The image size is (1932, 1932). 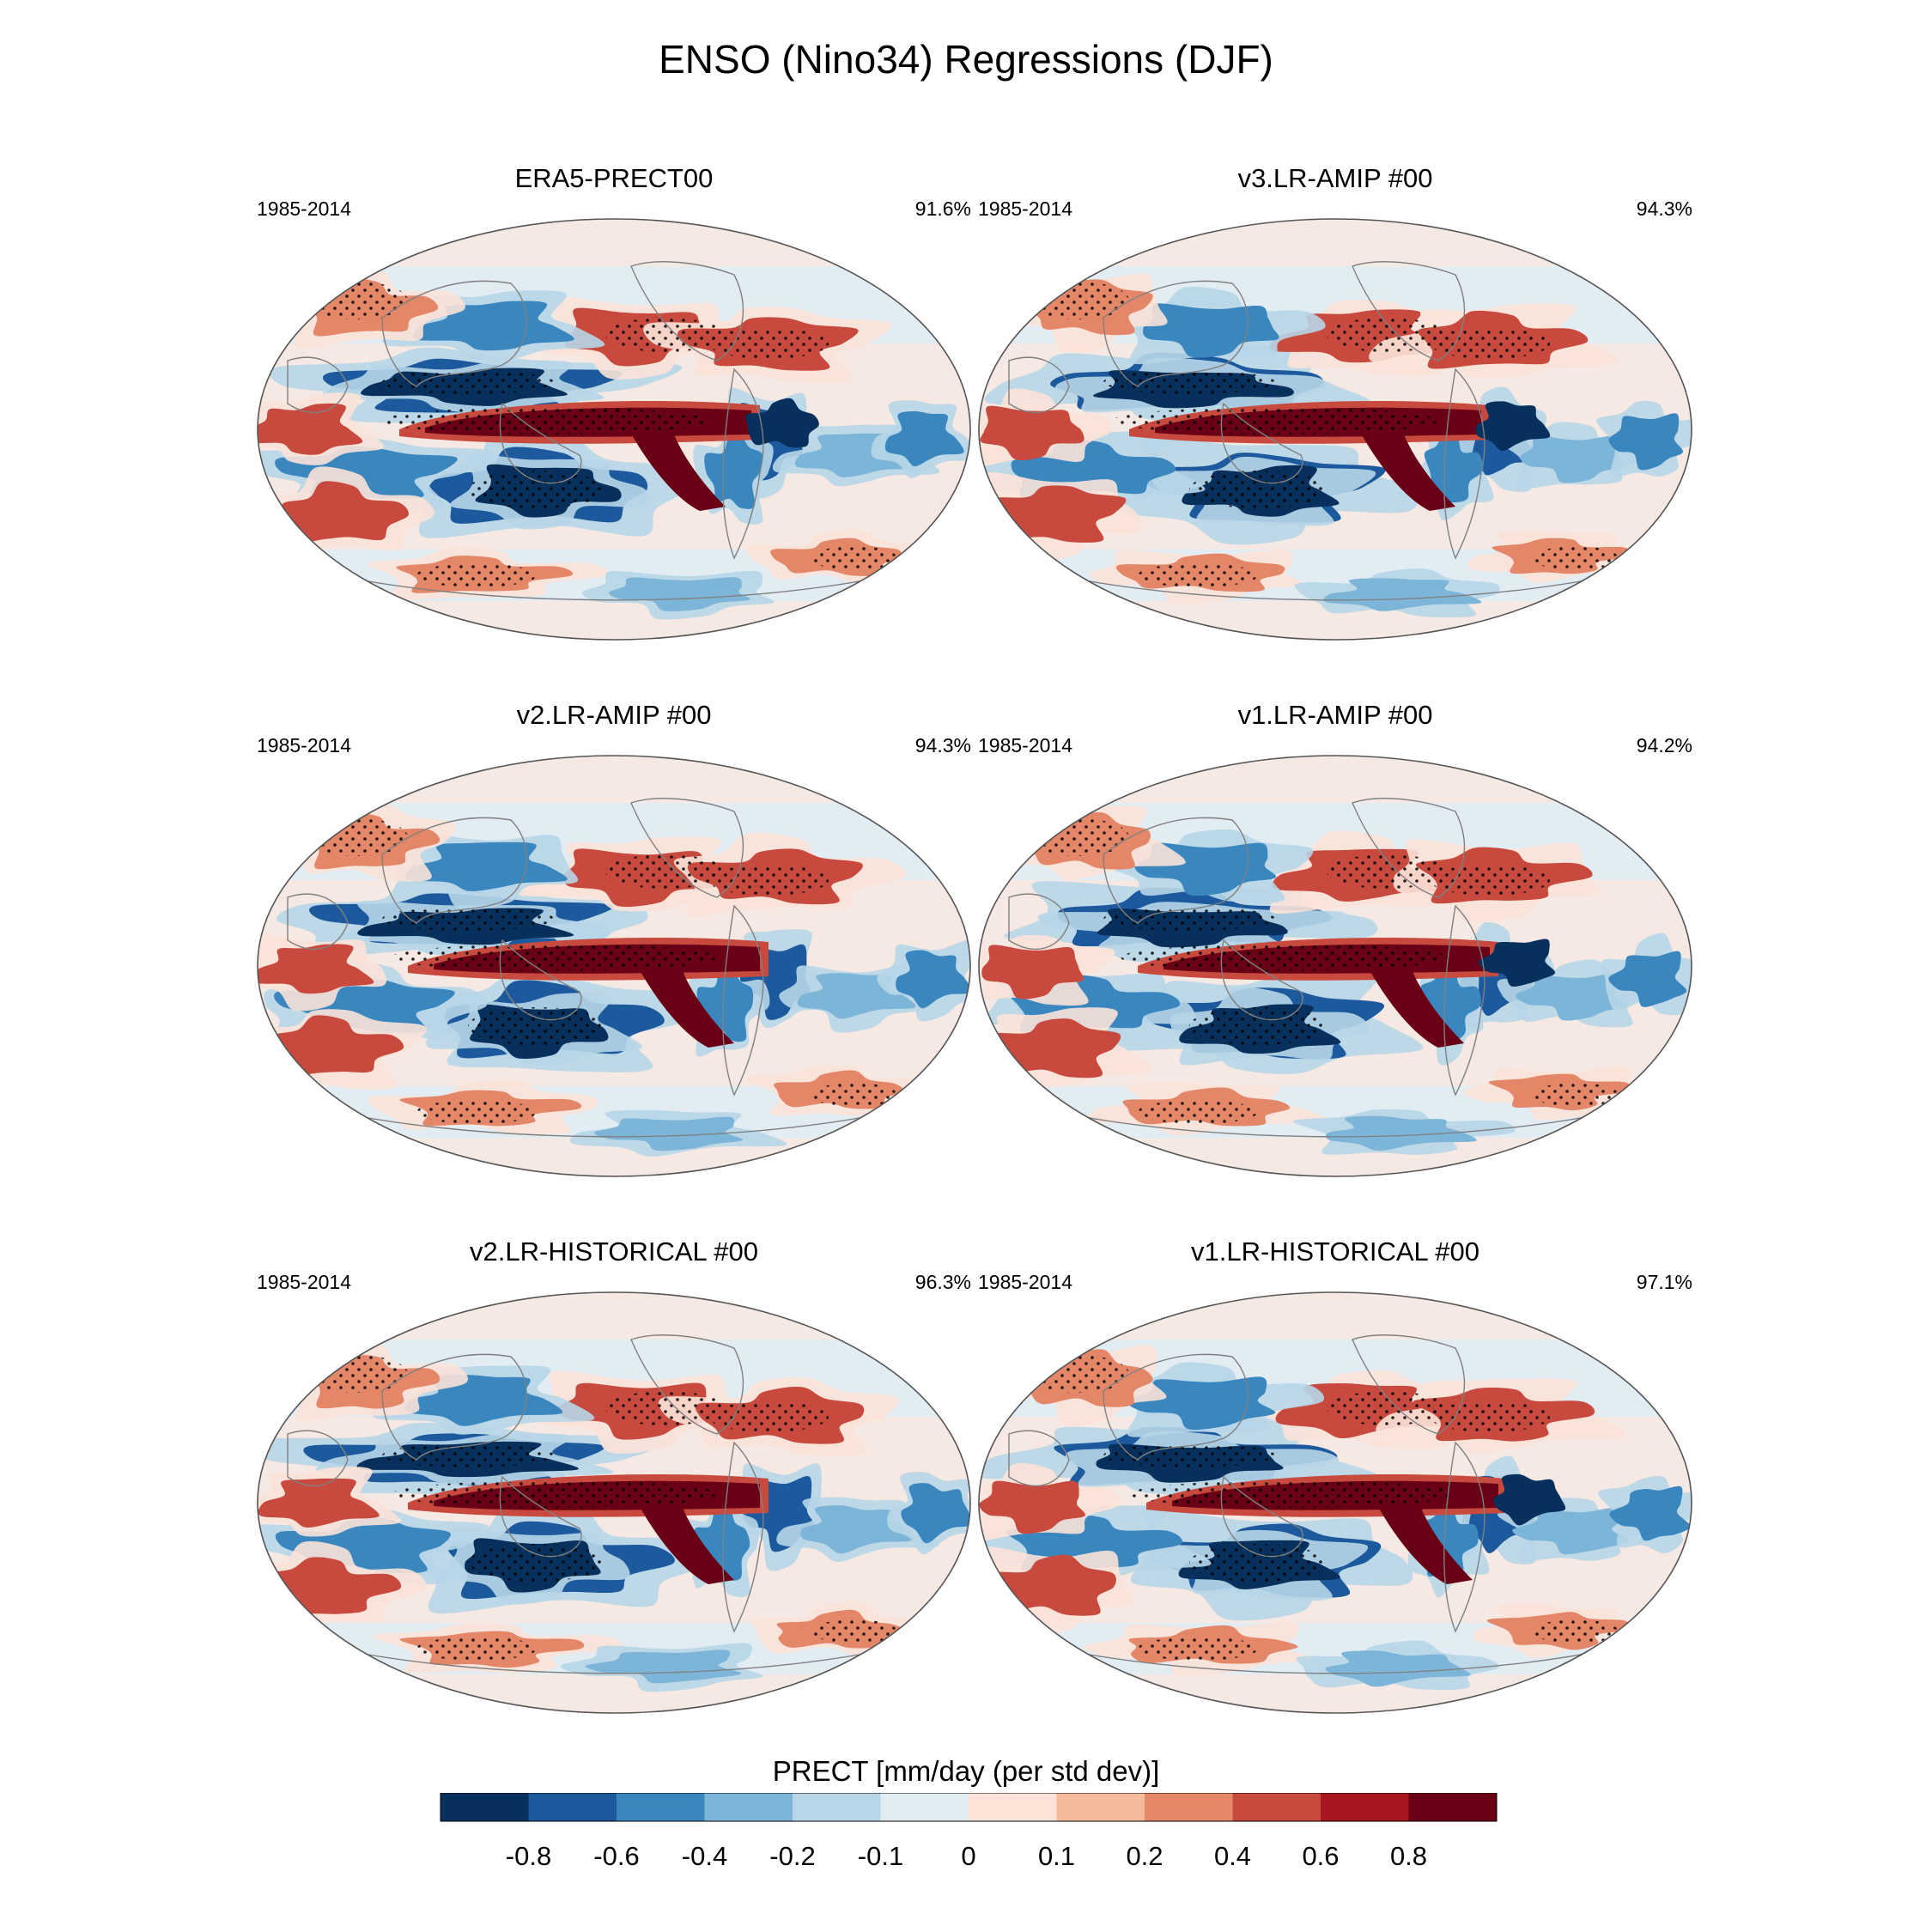 What do you see at coordinates (1335, 1251) in the screenshot?
I see `panel-title: v1.LR-HISTORICAL #00` at bounding box center [1335, 1251].